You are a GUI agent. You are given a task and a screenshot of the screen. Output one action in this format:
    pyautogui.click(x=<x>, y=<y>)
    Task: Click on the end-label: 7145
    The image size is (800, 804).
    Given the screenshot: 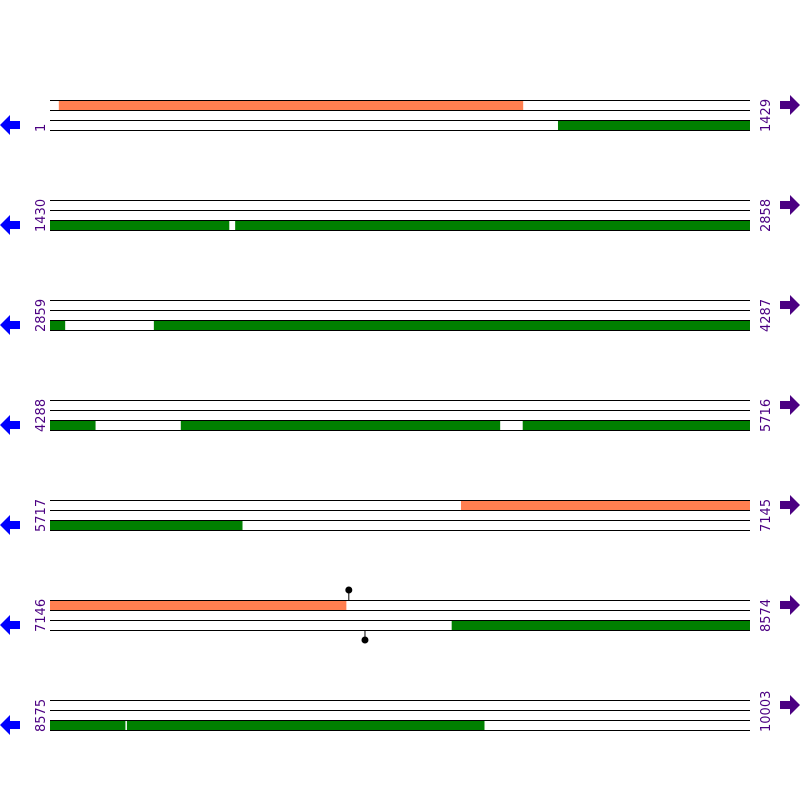 What is the action you would take?
    pyautogui.click(x=766, y=515)
    